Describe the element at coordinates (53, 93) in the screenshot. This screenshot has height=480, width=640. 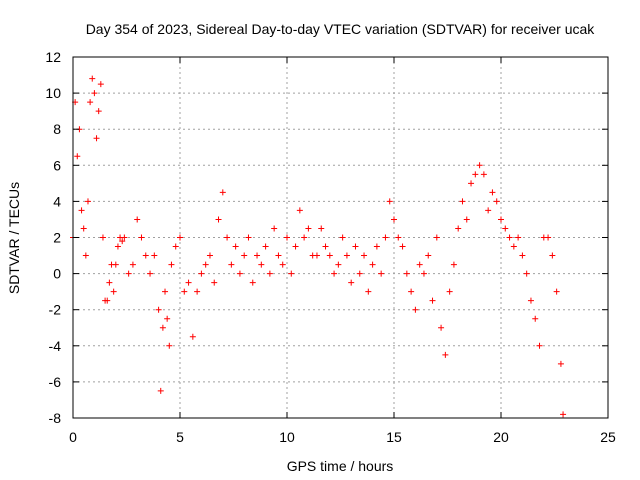
I see `y-tick-label: 10` at that location.